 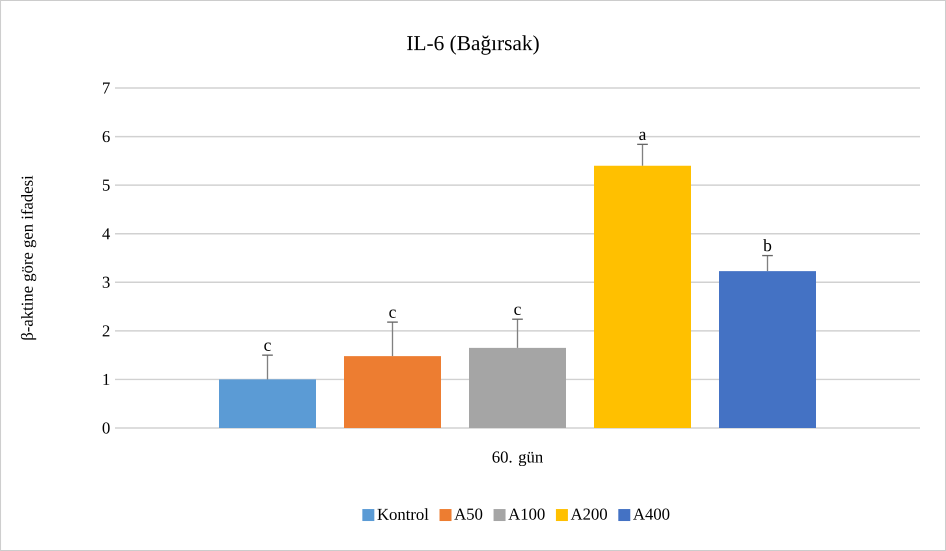 I want to click on y-tick-label: 6, so click(x=106, y=136).